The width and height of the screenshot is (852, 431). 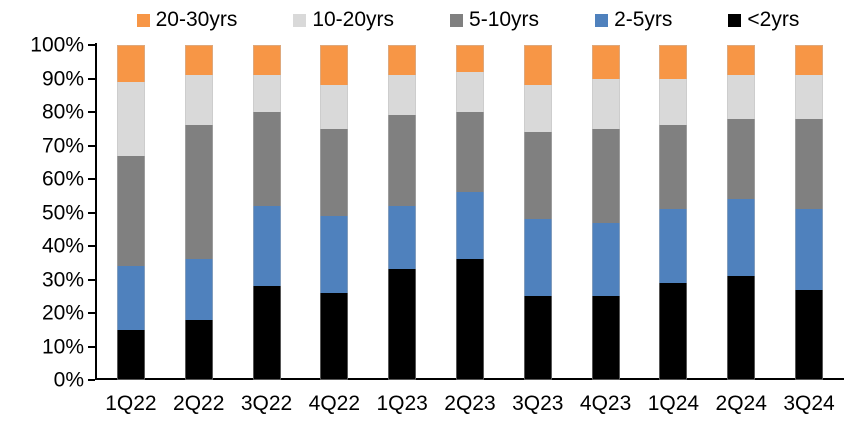 What do you see at coordinates (673, 212) in the screenshot?
I see `bar-1q24` at bounding box center [673, 212].